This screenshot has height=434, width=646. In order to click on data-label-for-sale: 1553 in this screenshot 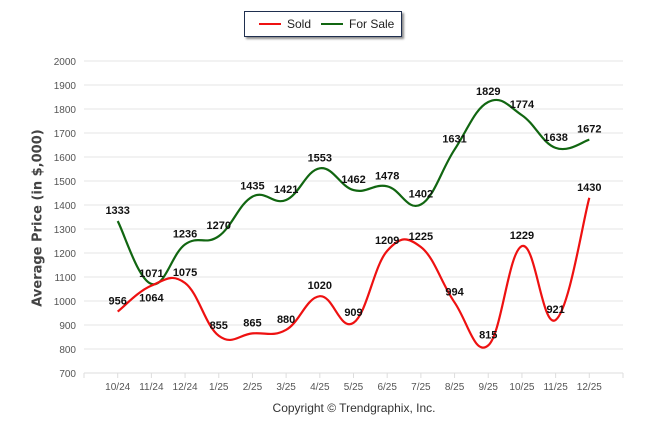, I will do `click(320, 158)`.